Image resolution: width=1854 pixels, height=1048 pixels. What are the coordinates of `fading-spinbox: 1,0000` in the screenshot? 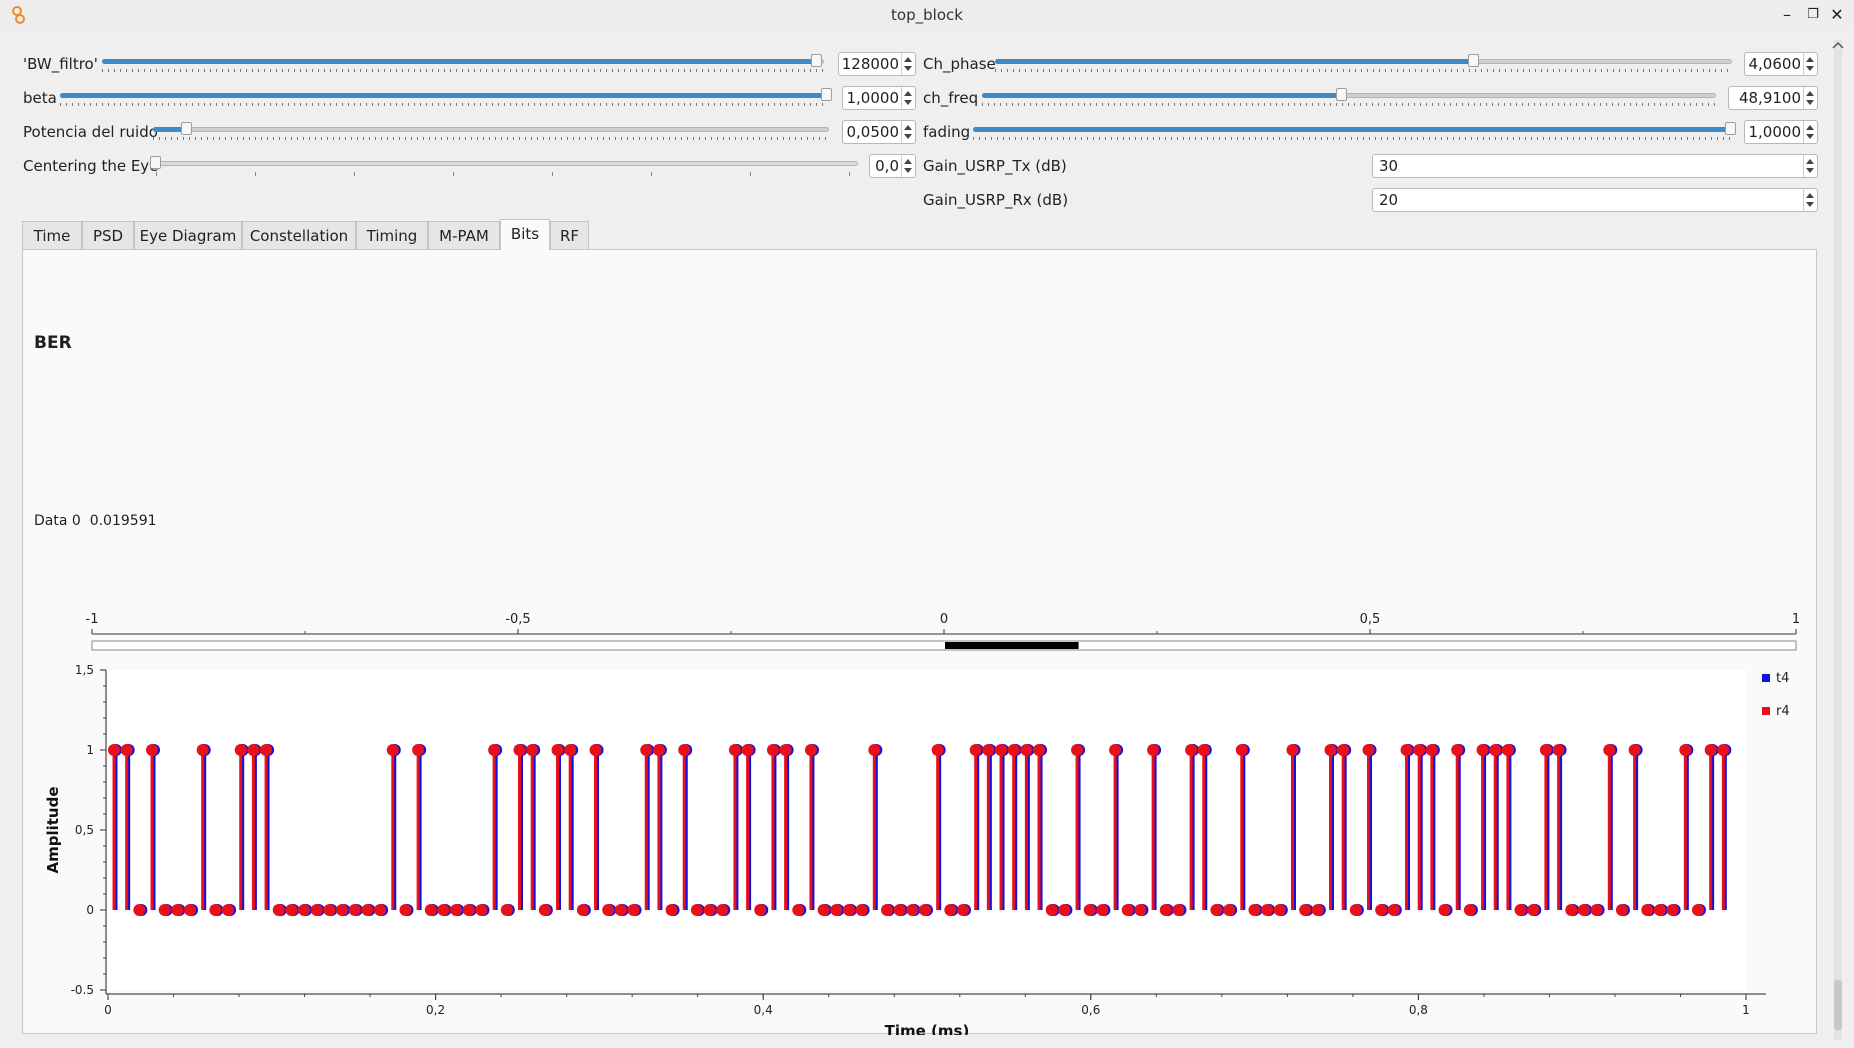 It's located at (1781, 132).